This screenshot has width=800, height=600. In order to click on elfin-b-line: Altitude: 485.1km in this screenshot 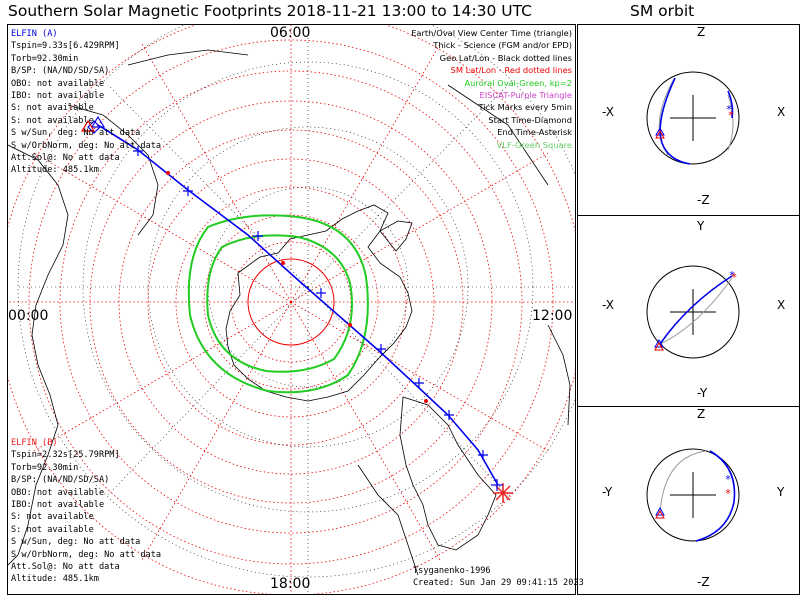, I will do `click(55, 579)`.